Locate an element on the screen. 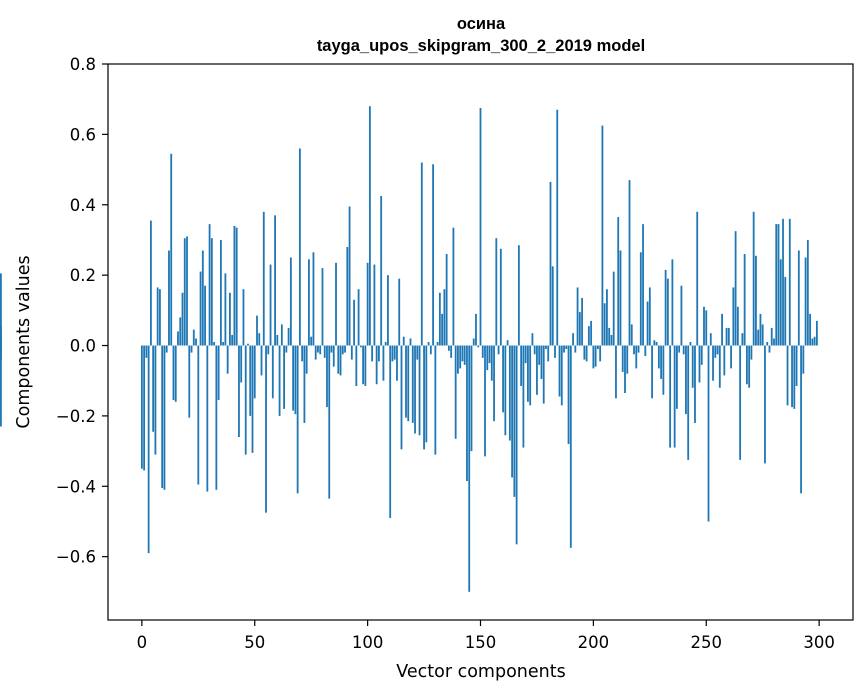 This screenshot has height=696, width=867. x-tick-label: 250 is located at coordinates (707, 642).